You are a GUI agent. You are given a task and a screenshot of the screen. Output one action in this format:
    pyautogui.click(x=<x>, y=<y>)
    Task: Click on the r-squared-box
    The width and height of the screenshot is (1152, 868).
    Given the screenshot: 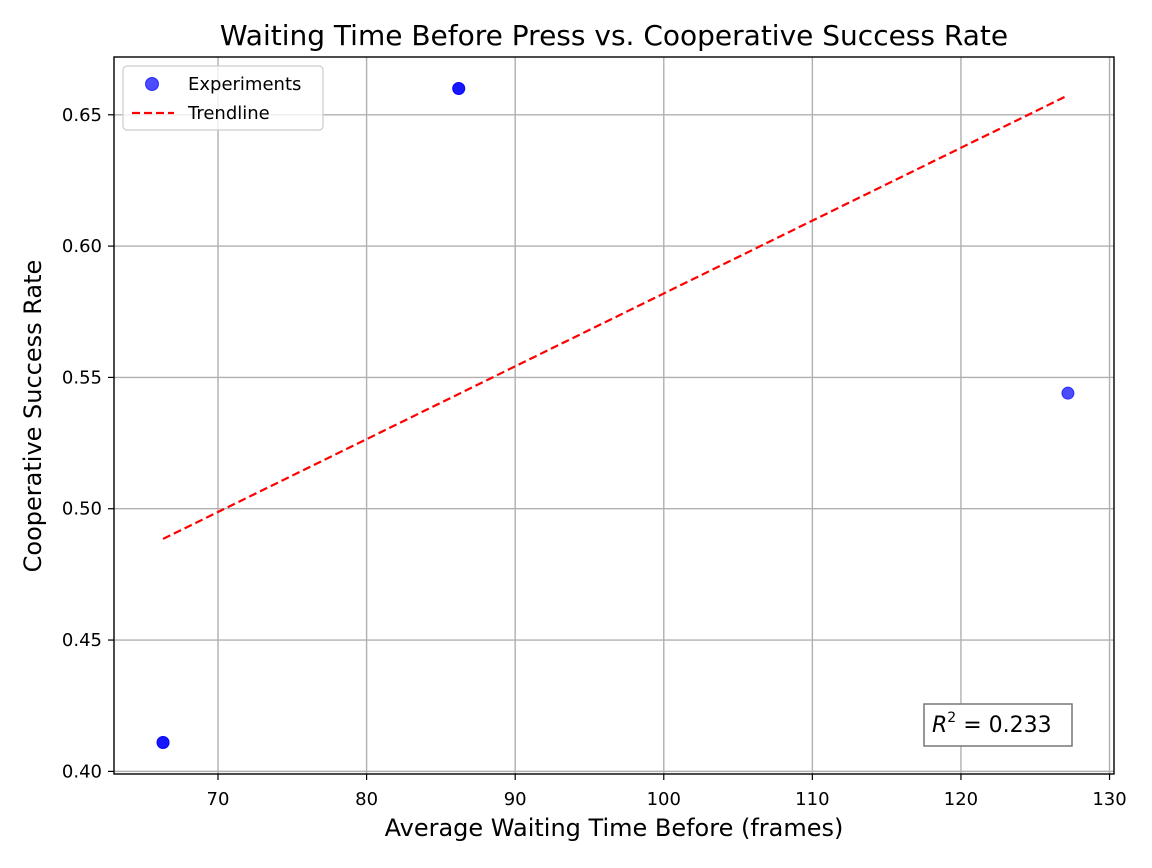 What is the action you would take?
    pyautogui.click(x=998, y=725)
    